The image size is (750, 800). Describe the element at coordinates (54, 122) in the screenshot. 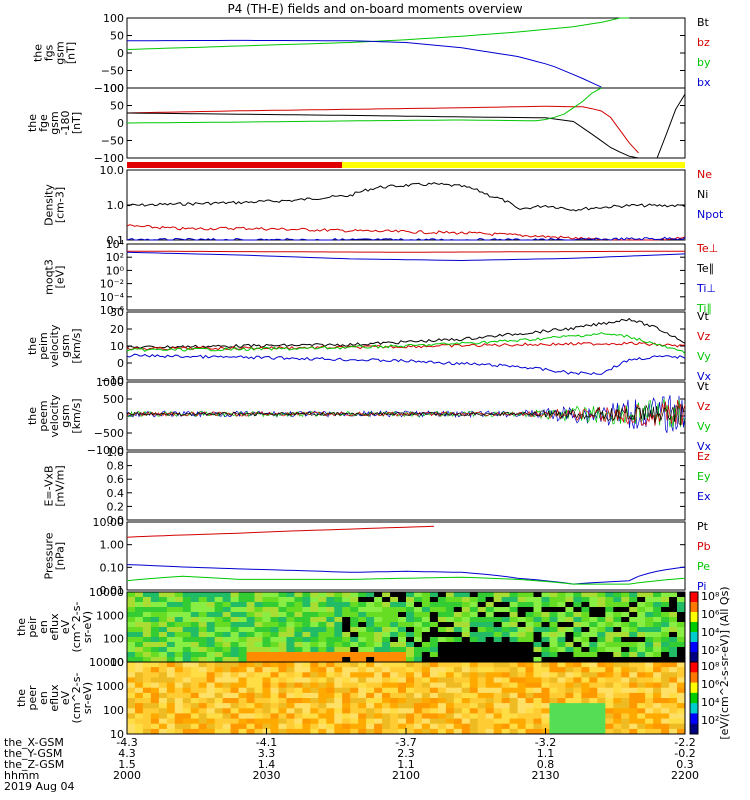

I see `y-axis-label: gsm` at that location.